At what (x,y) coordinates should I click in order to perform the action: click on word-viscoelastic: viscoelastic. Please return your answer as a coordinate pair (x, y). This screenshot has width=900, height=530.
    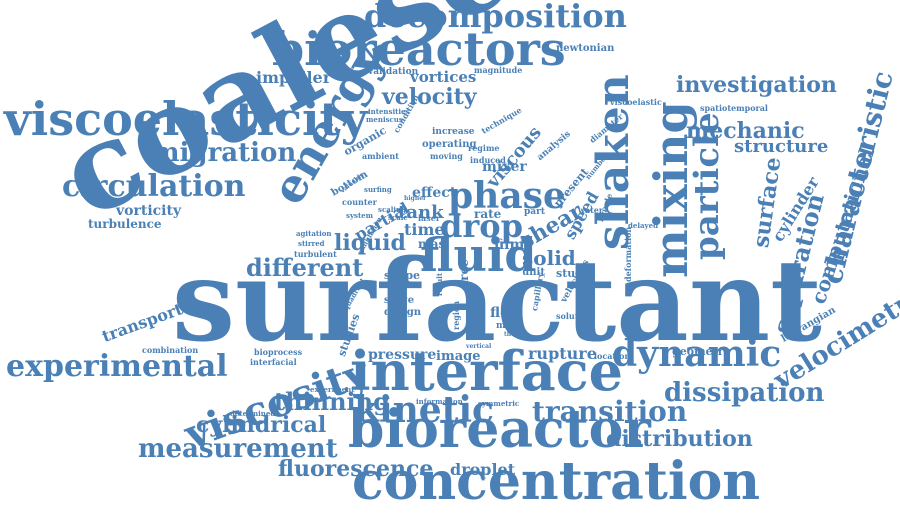
    Looking at the image, I should click on (636, 102).